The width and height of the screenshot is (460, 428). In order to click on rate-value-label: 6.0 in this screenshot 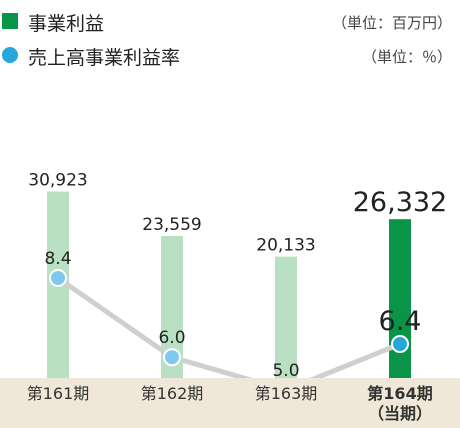, I will do `click(171, 338)`.